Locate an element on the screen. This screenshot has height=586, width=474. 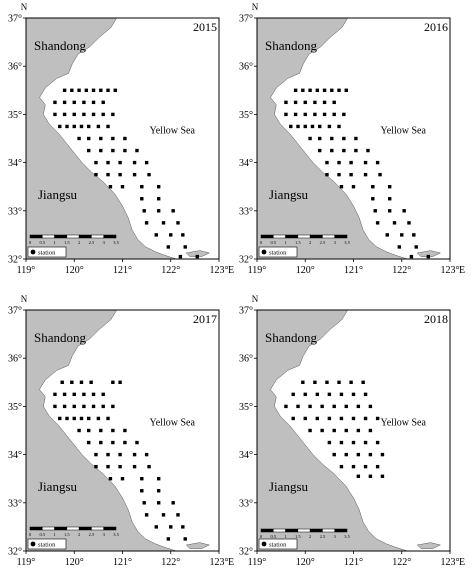
land-area is located at coordinates (332, 430).